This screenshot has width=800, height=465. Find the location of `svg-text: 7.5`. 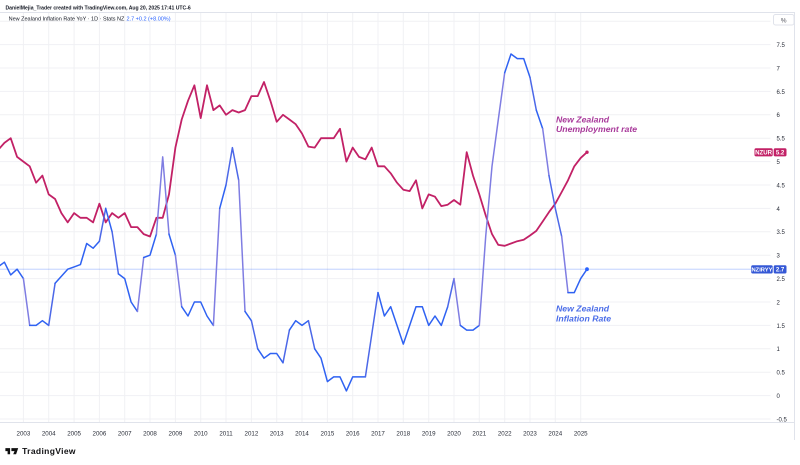

svg-text: 7.5 is located at coordinates (781, 46).